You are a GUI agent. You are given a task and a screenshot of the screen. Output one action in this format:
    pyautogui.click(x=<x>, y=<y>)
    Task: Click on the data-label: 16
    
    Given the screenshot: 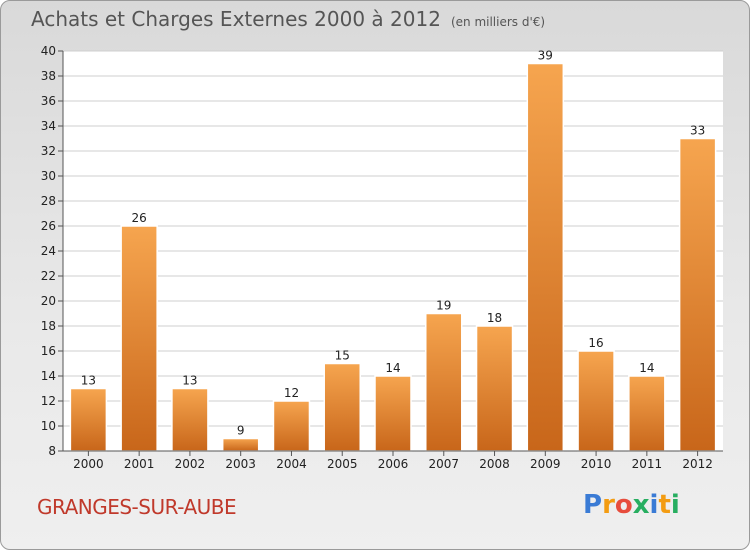 What is the action you would take?
    pyautogui.click(x=595, y=343)
    